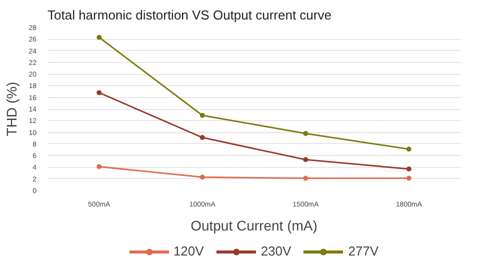 This screenshot has width=500, height=270. I want to click on y-axis-title: THD (%), so click(12, 109).